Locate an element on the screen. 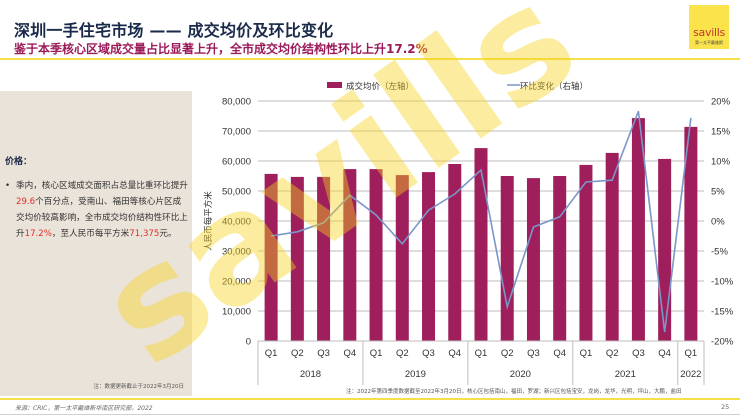 Image resolution: width=740 pixels, height=416 pixels. commentary-fragment: ，至人民币每平方米 is located at coordinates (90, 234).